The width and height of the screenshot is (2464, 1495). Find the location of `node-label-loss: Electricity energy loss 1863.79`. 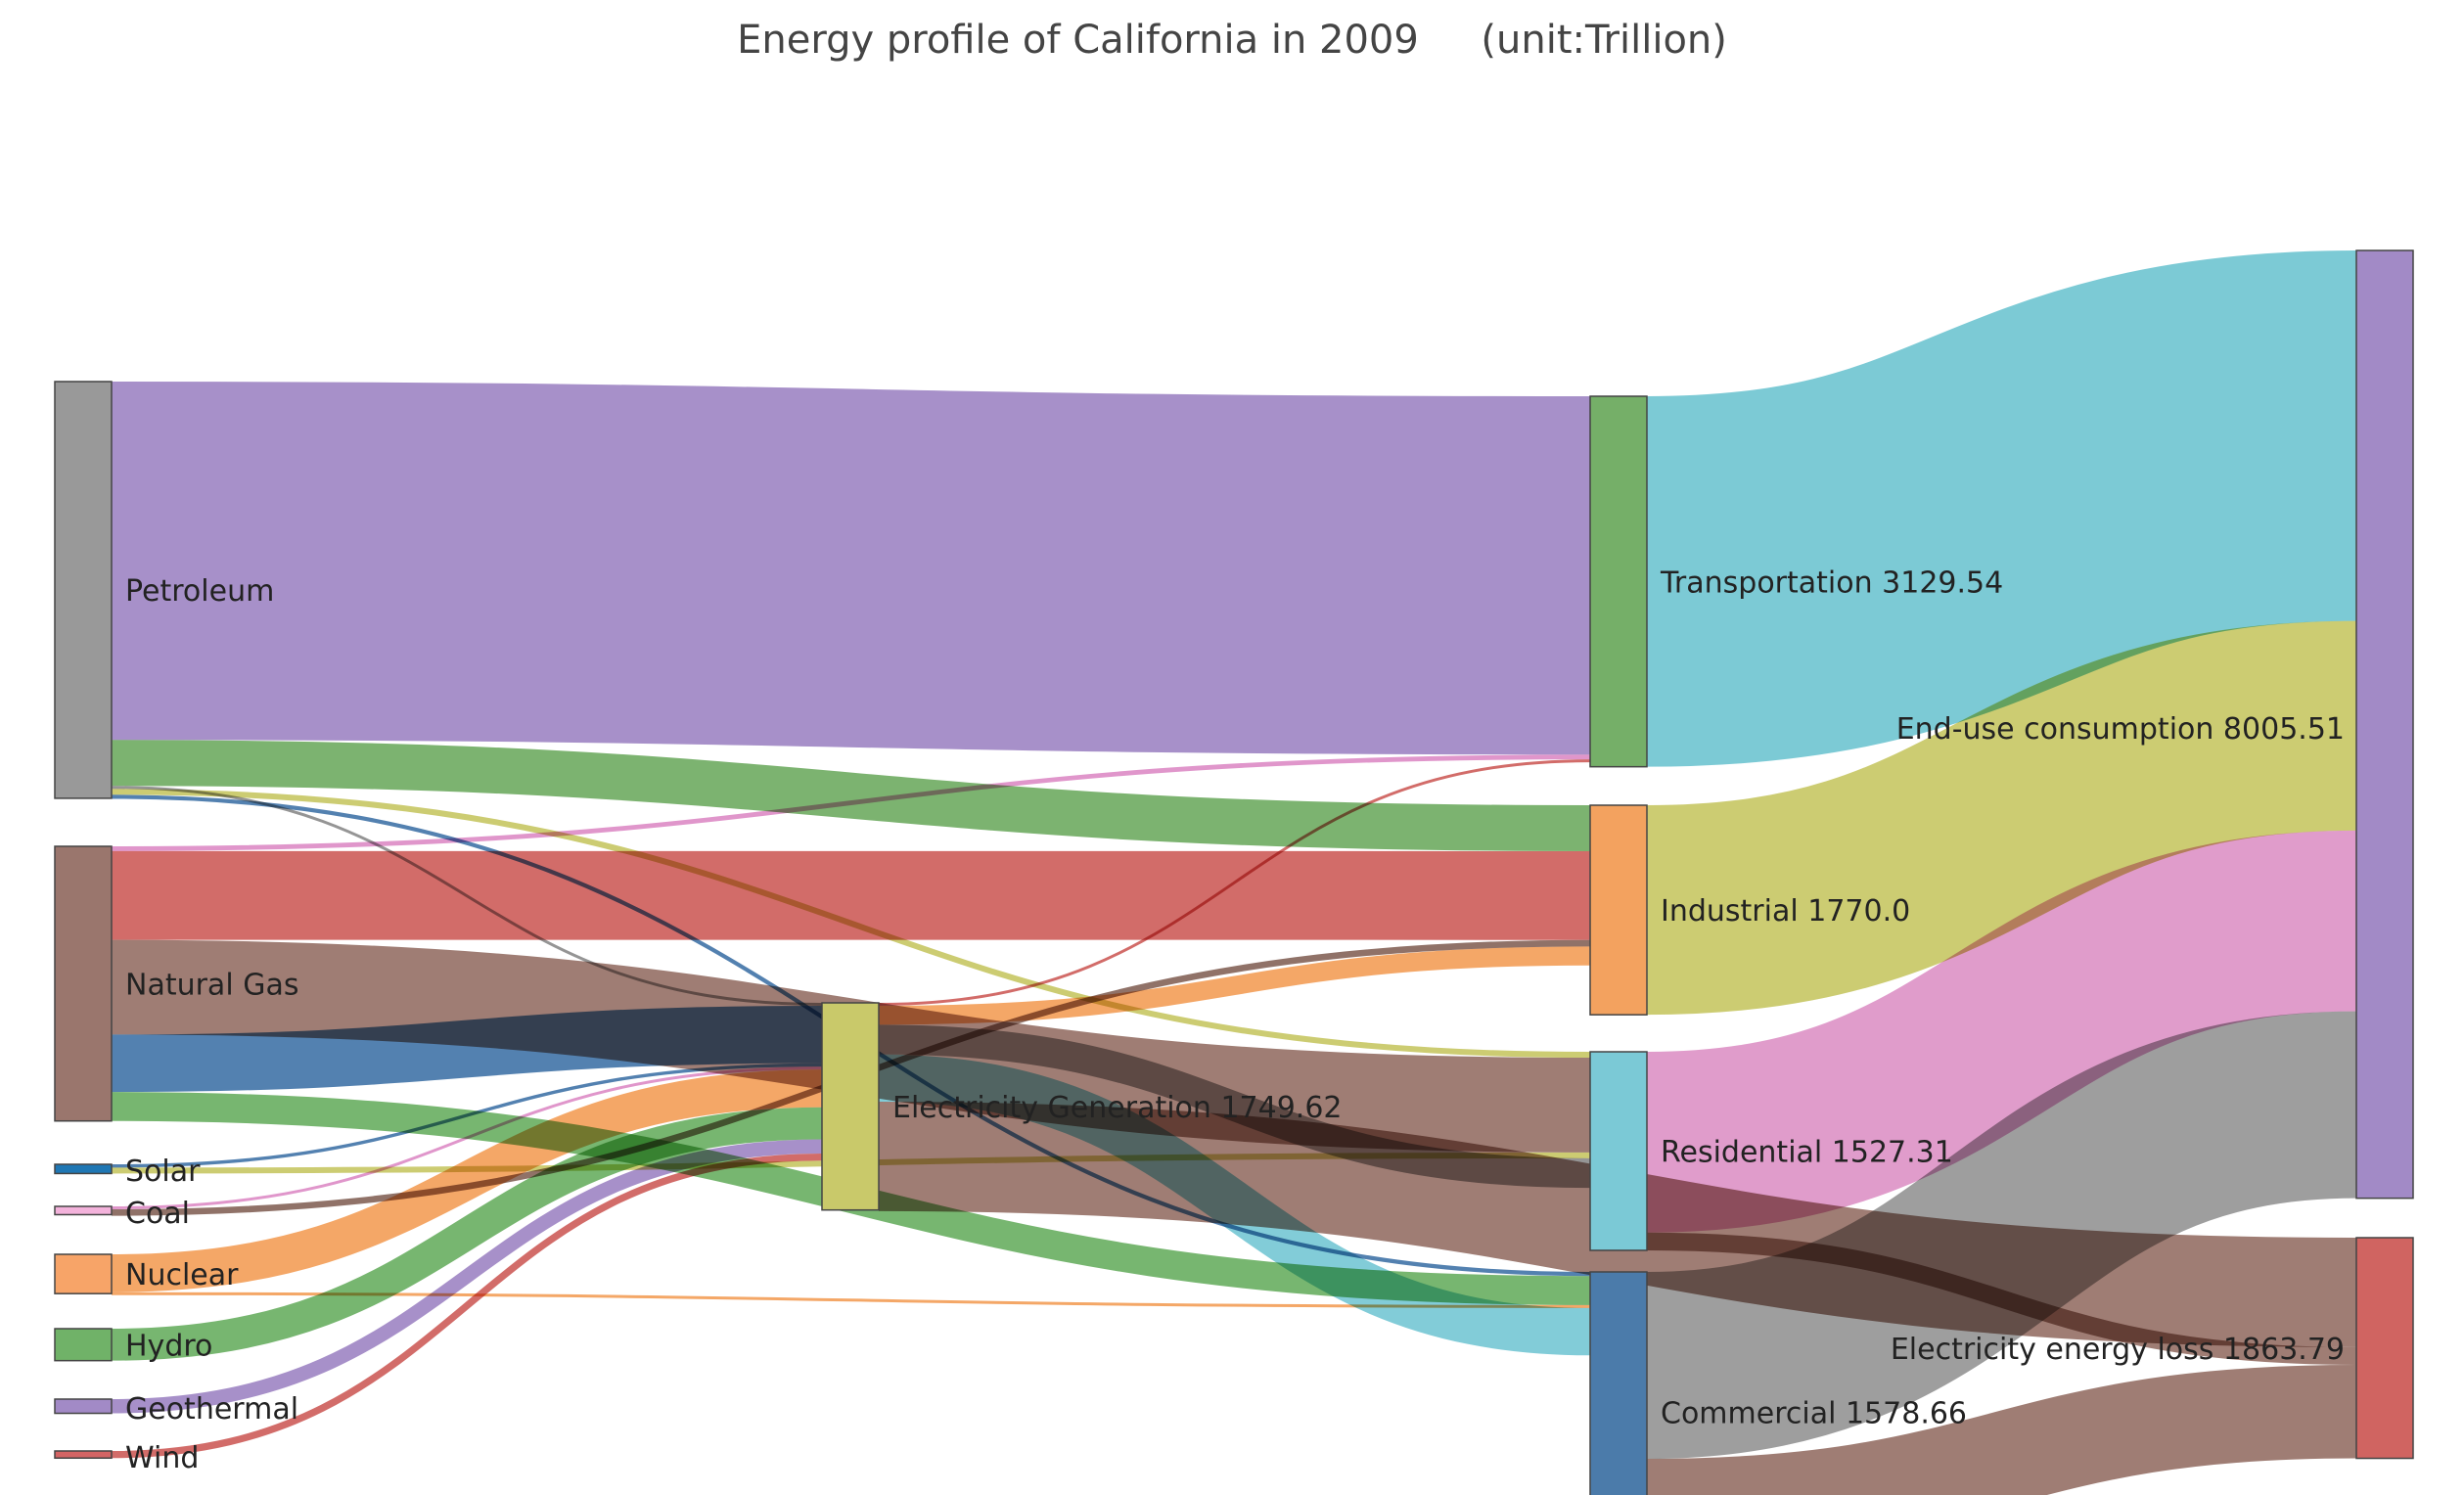

node-label-loss: Electricity energy loss 1863.79 is located at coordinates (2118, 1350).